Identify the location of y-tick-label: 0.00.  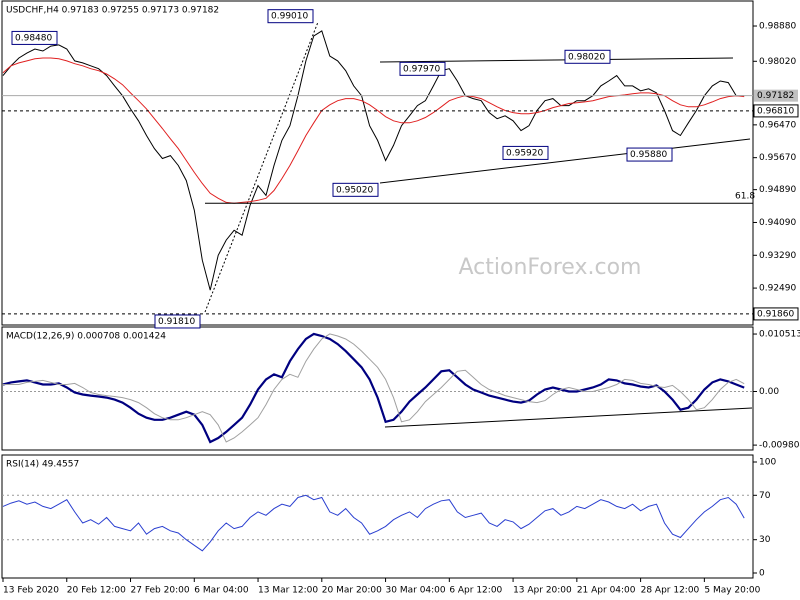
(769, 392).